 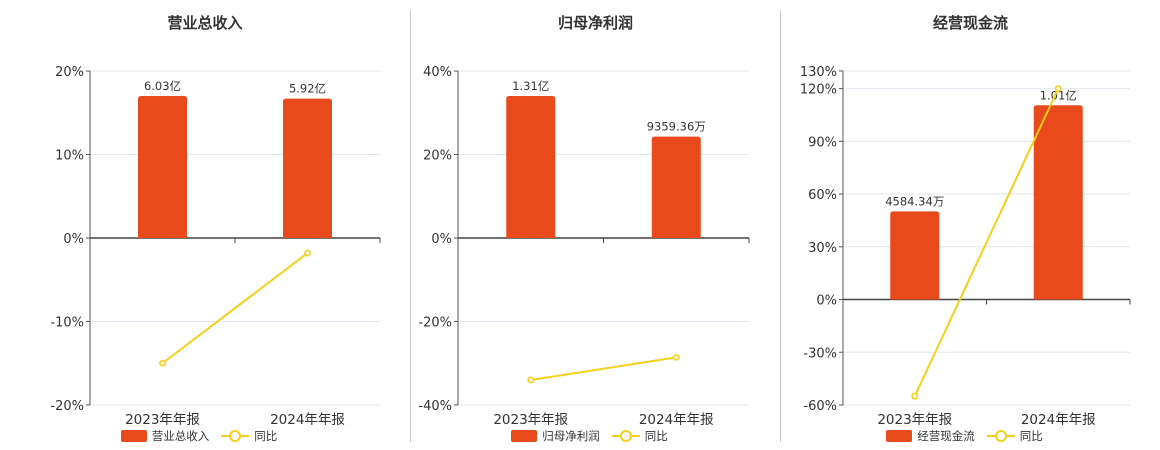 What do you see at coordinates (820, 353) in the screenshot?
I see `y-tick-label: -30%` at bounding box center [820, 353].